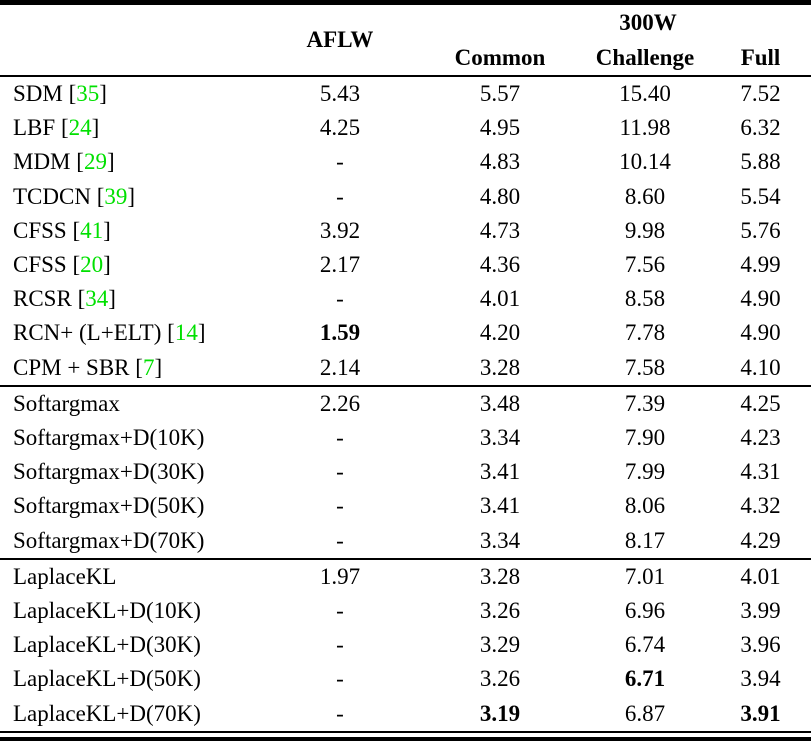  What do you see at coordinates (500, 93) in the screenshot?
I see `value-cell: 5.57` at bounding box center [500, 93].